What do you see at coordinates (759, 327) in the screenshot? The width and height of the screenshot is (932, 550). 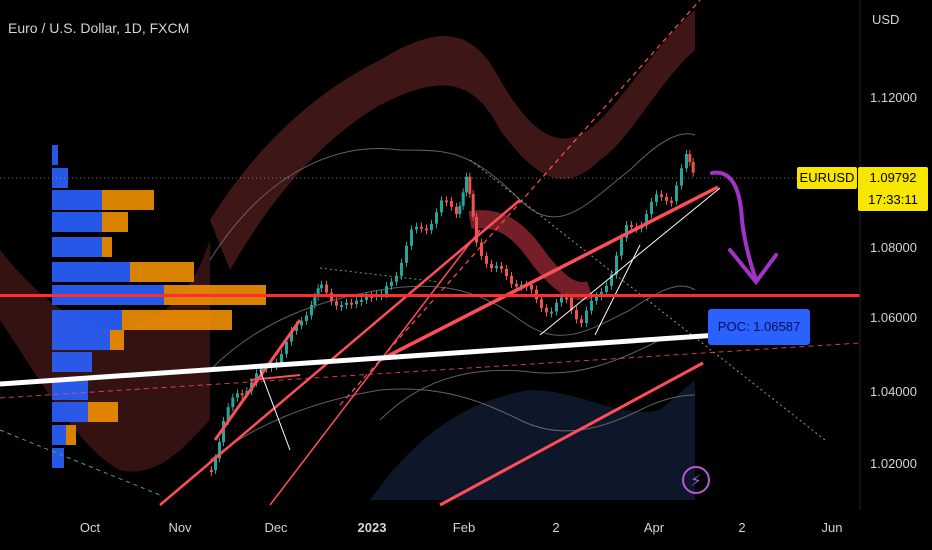 I see `poc-badge: POC: 1.06587` at bounding box center [759, 327].